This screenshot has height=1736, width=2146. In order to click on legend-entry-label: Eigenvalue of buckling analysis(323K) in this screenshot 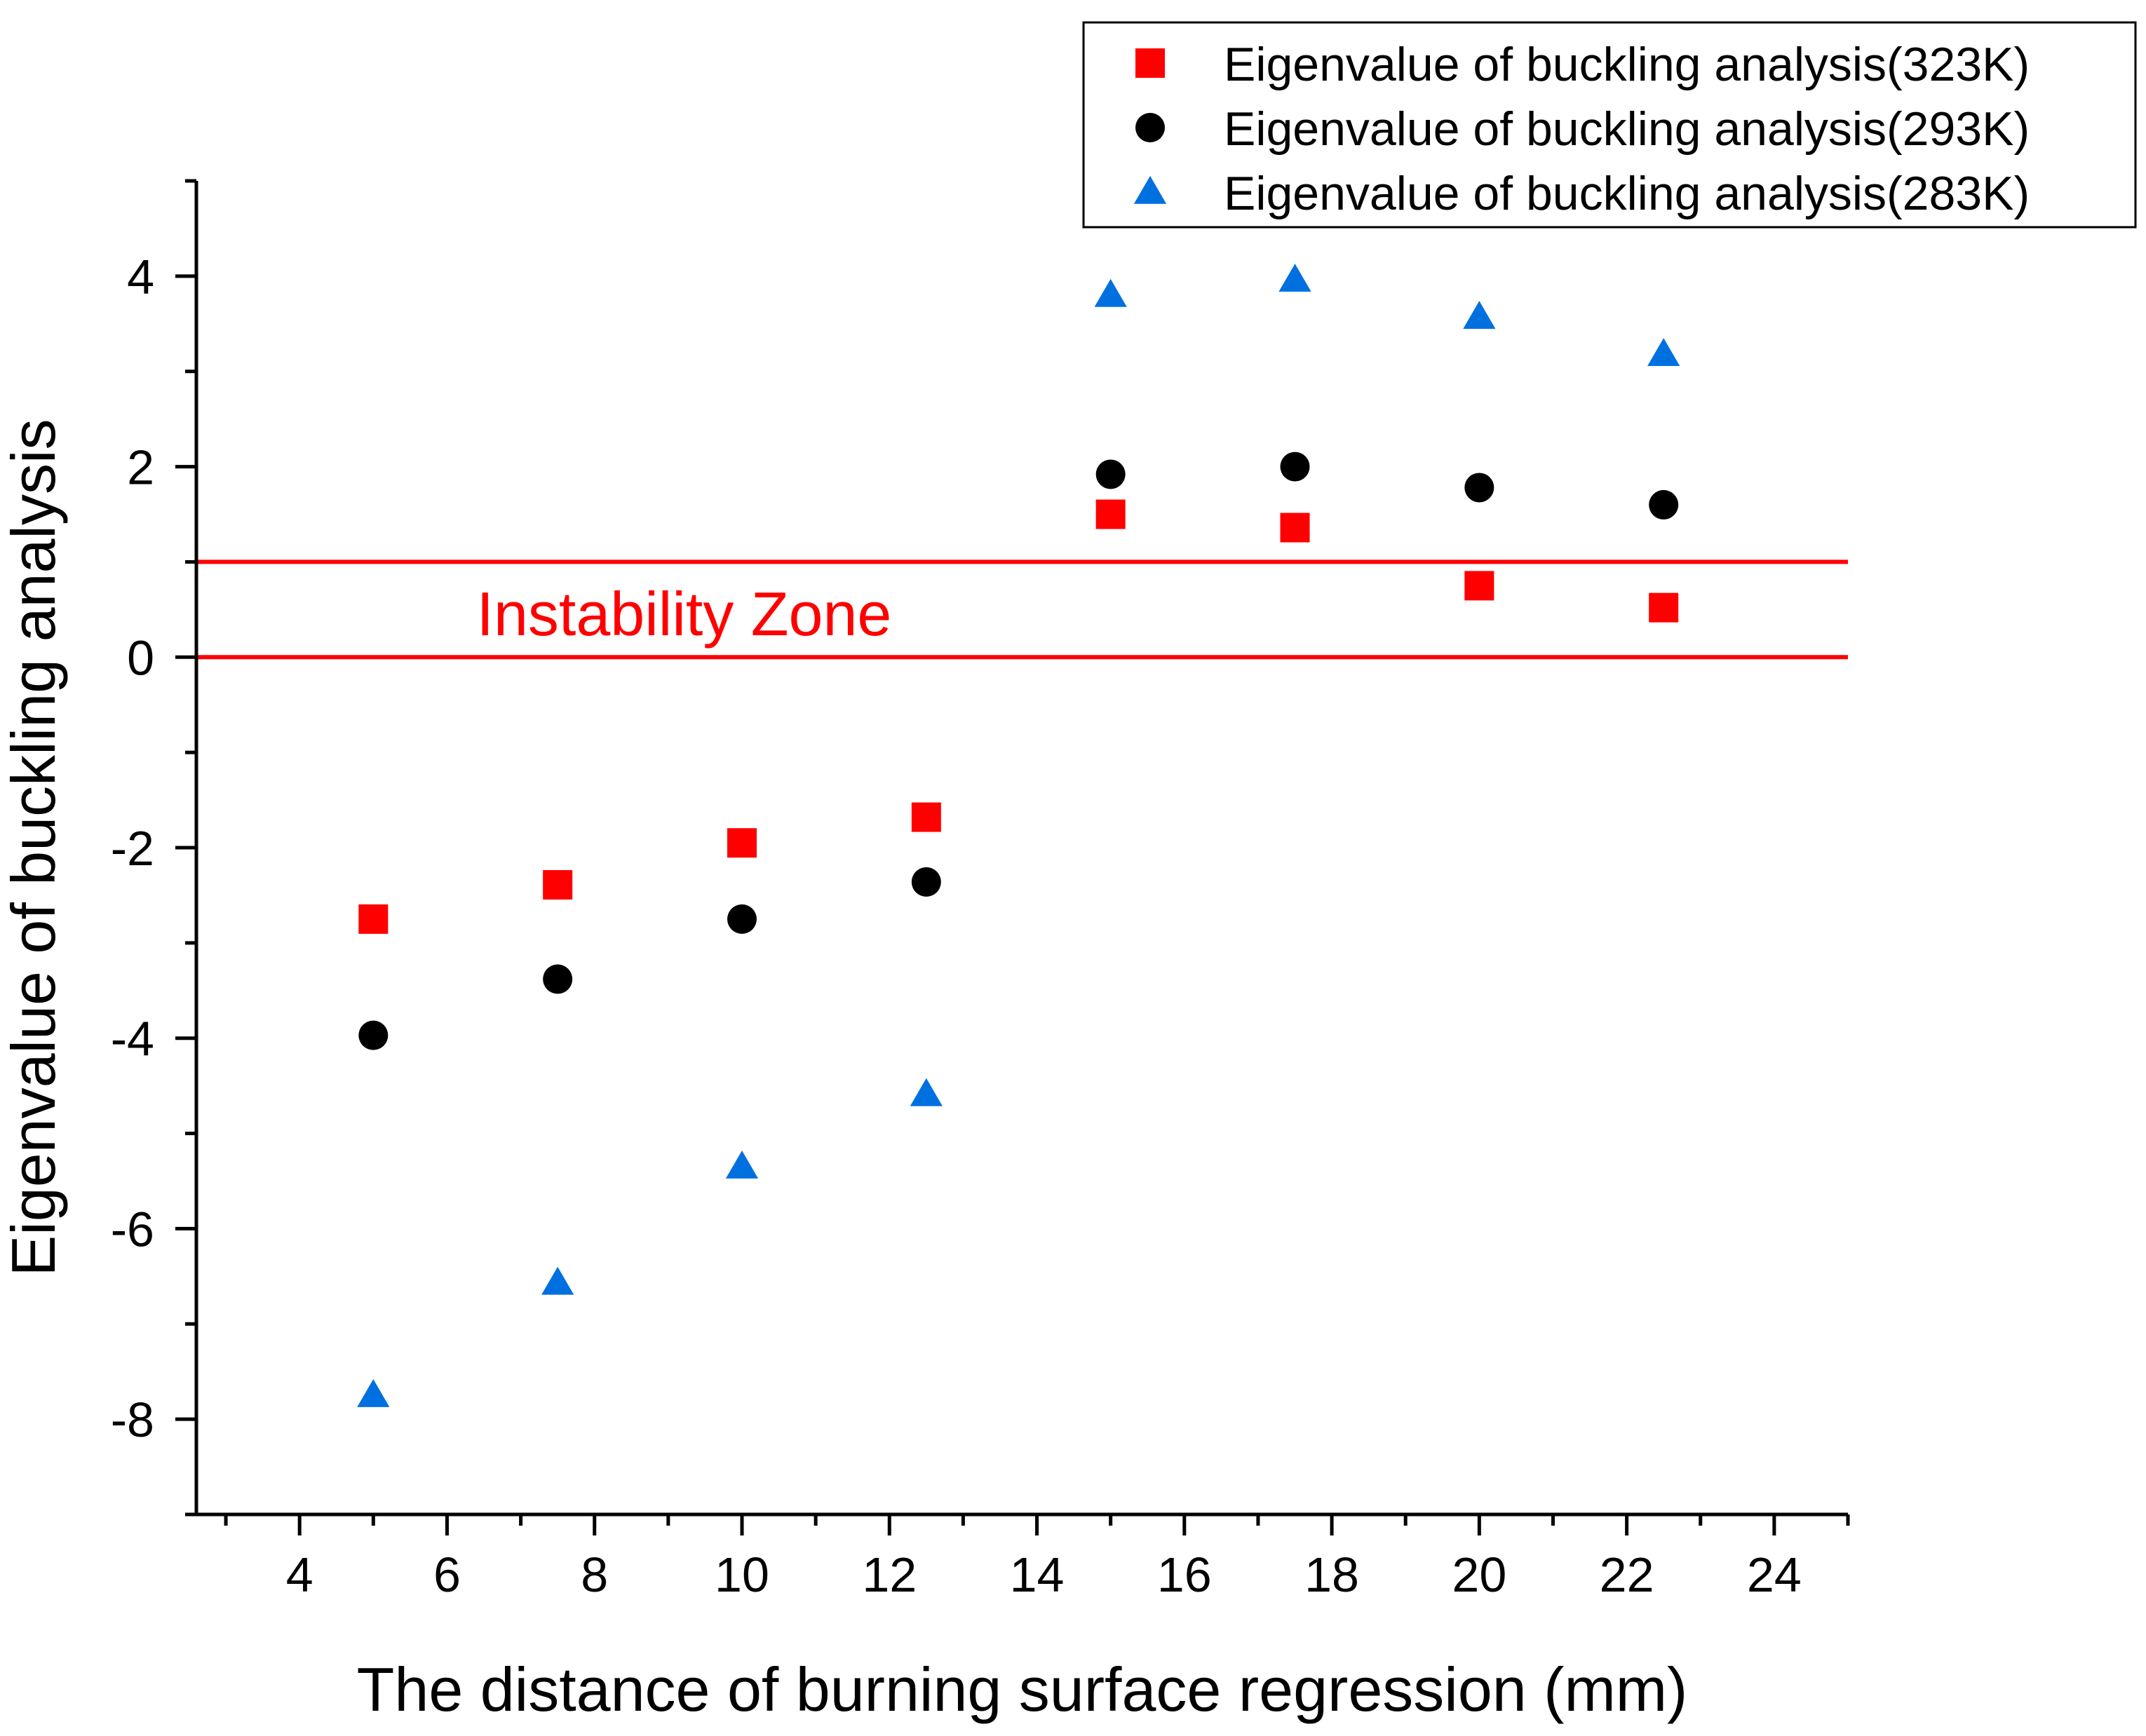, I will do `click(1627, 64)`.